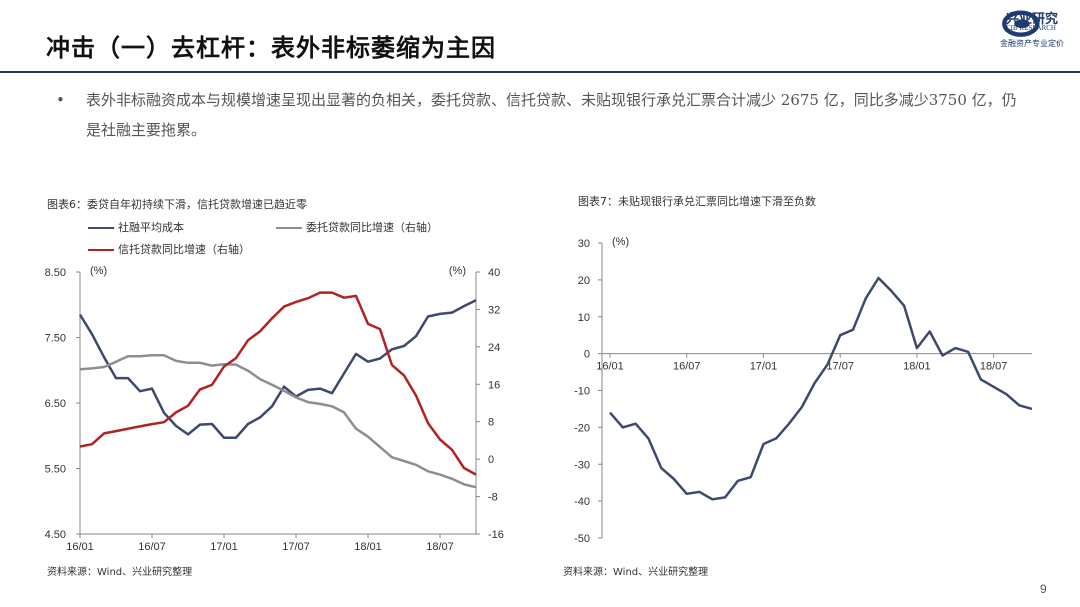 Image resolution: width=1080 pixels, height=607 pixels. I want to click on chart7-y-tick-label: -40, so click(582, 502).